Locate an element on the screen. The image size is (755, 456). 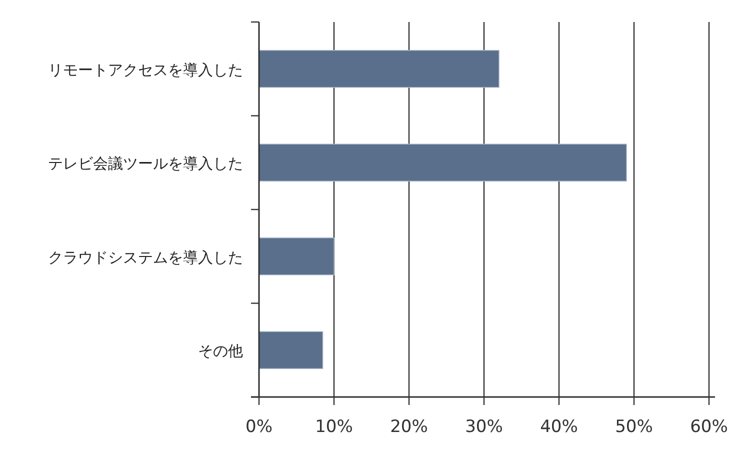
x-tick-label: 0% is located at coordinates (259, 427).